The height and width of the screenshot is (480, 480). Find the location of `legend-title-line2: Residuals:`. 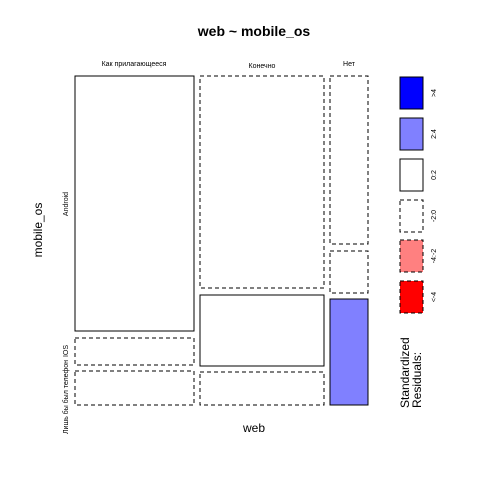

legend-title-line2: Residuals: is located at coordinates (417, 380).